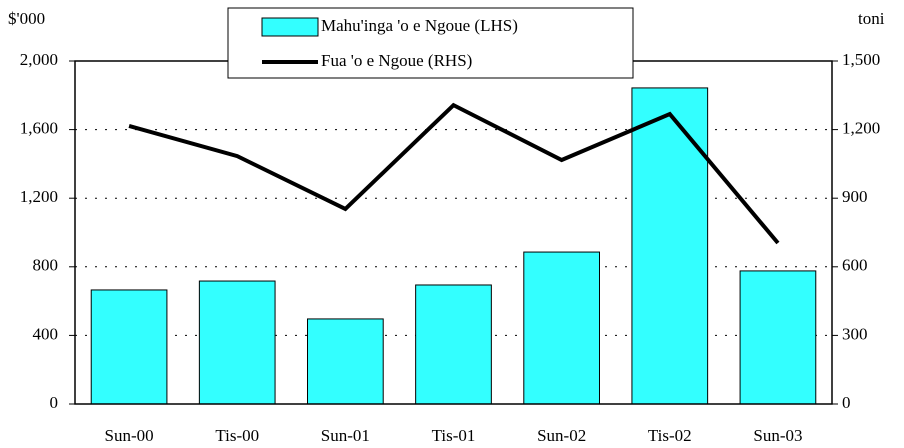  What do you see at coordinates (846, 402) in the screenshot?
I see `y2-tick-label: 0` at bounding box center [846, 402].